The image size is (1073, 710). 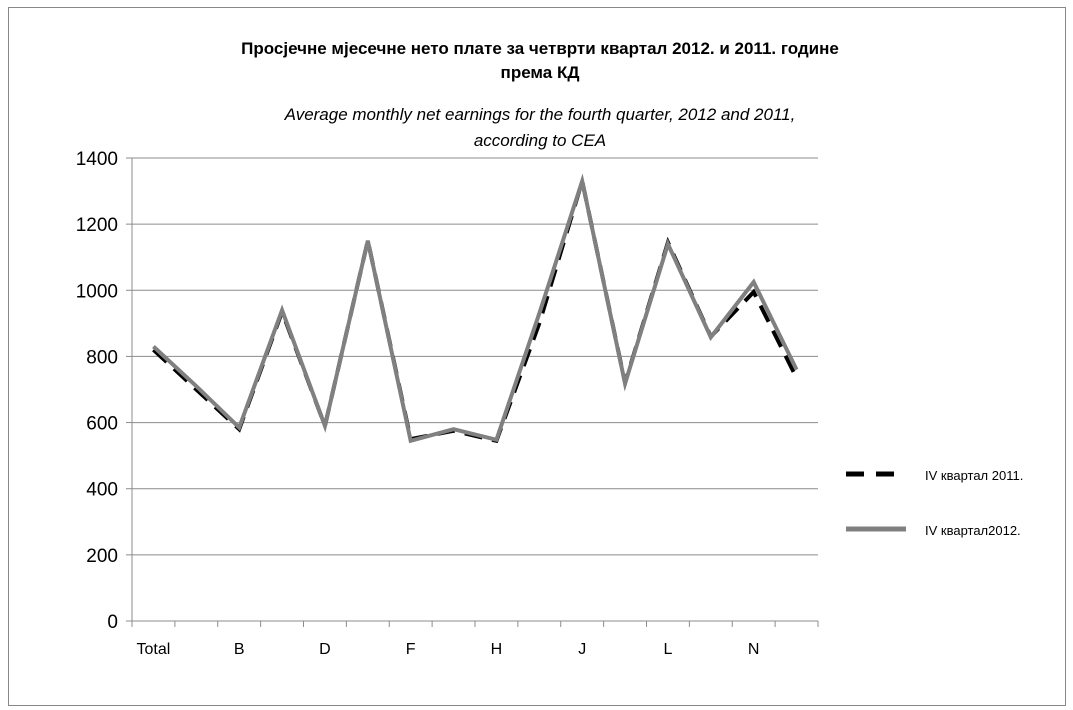 I want to click on x-tick-label: D, so click(x=325, y=649).